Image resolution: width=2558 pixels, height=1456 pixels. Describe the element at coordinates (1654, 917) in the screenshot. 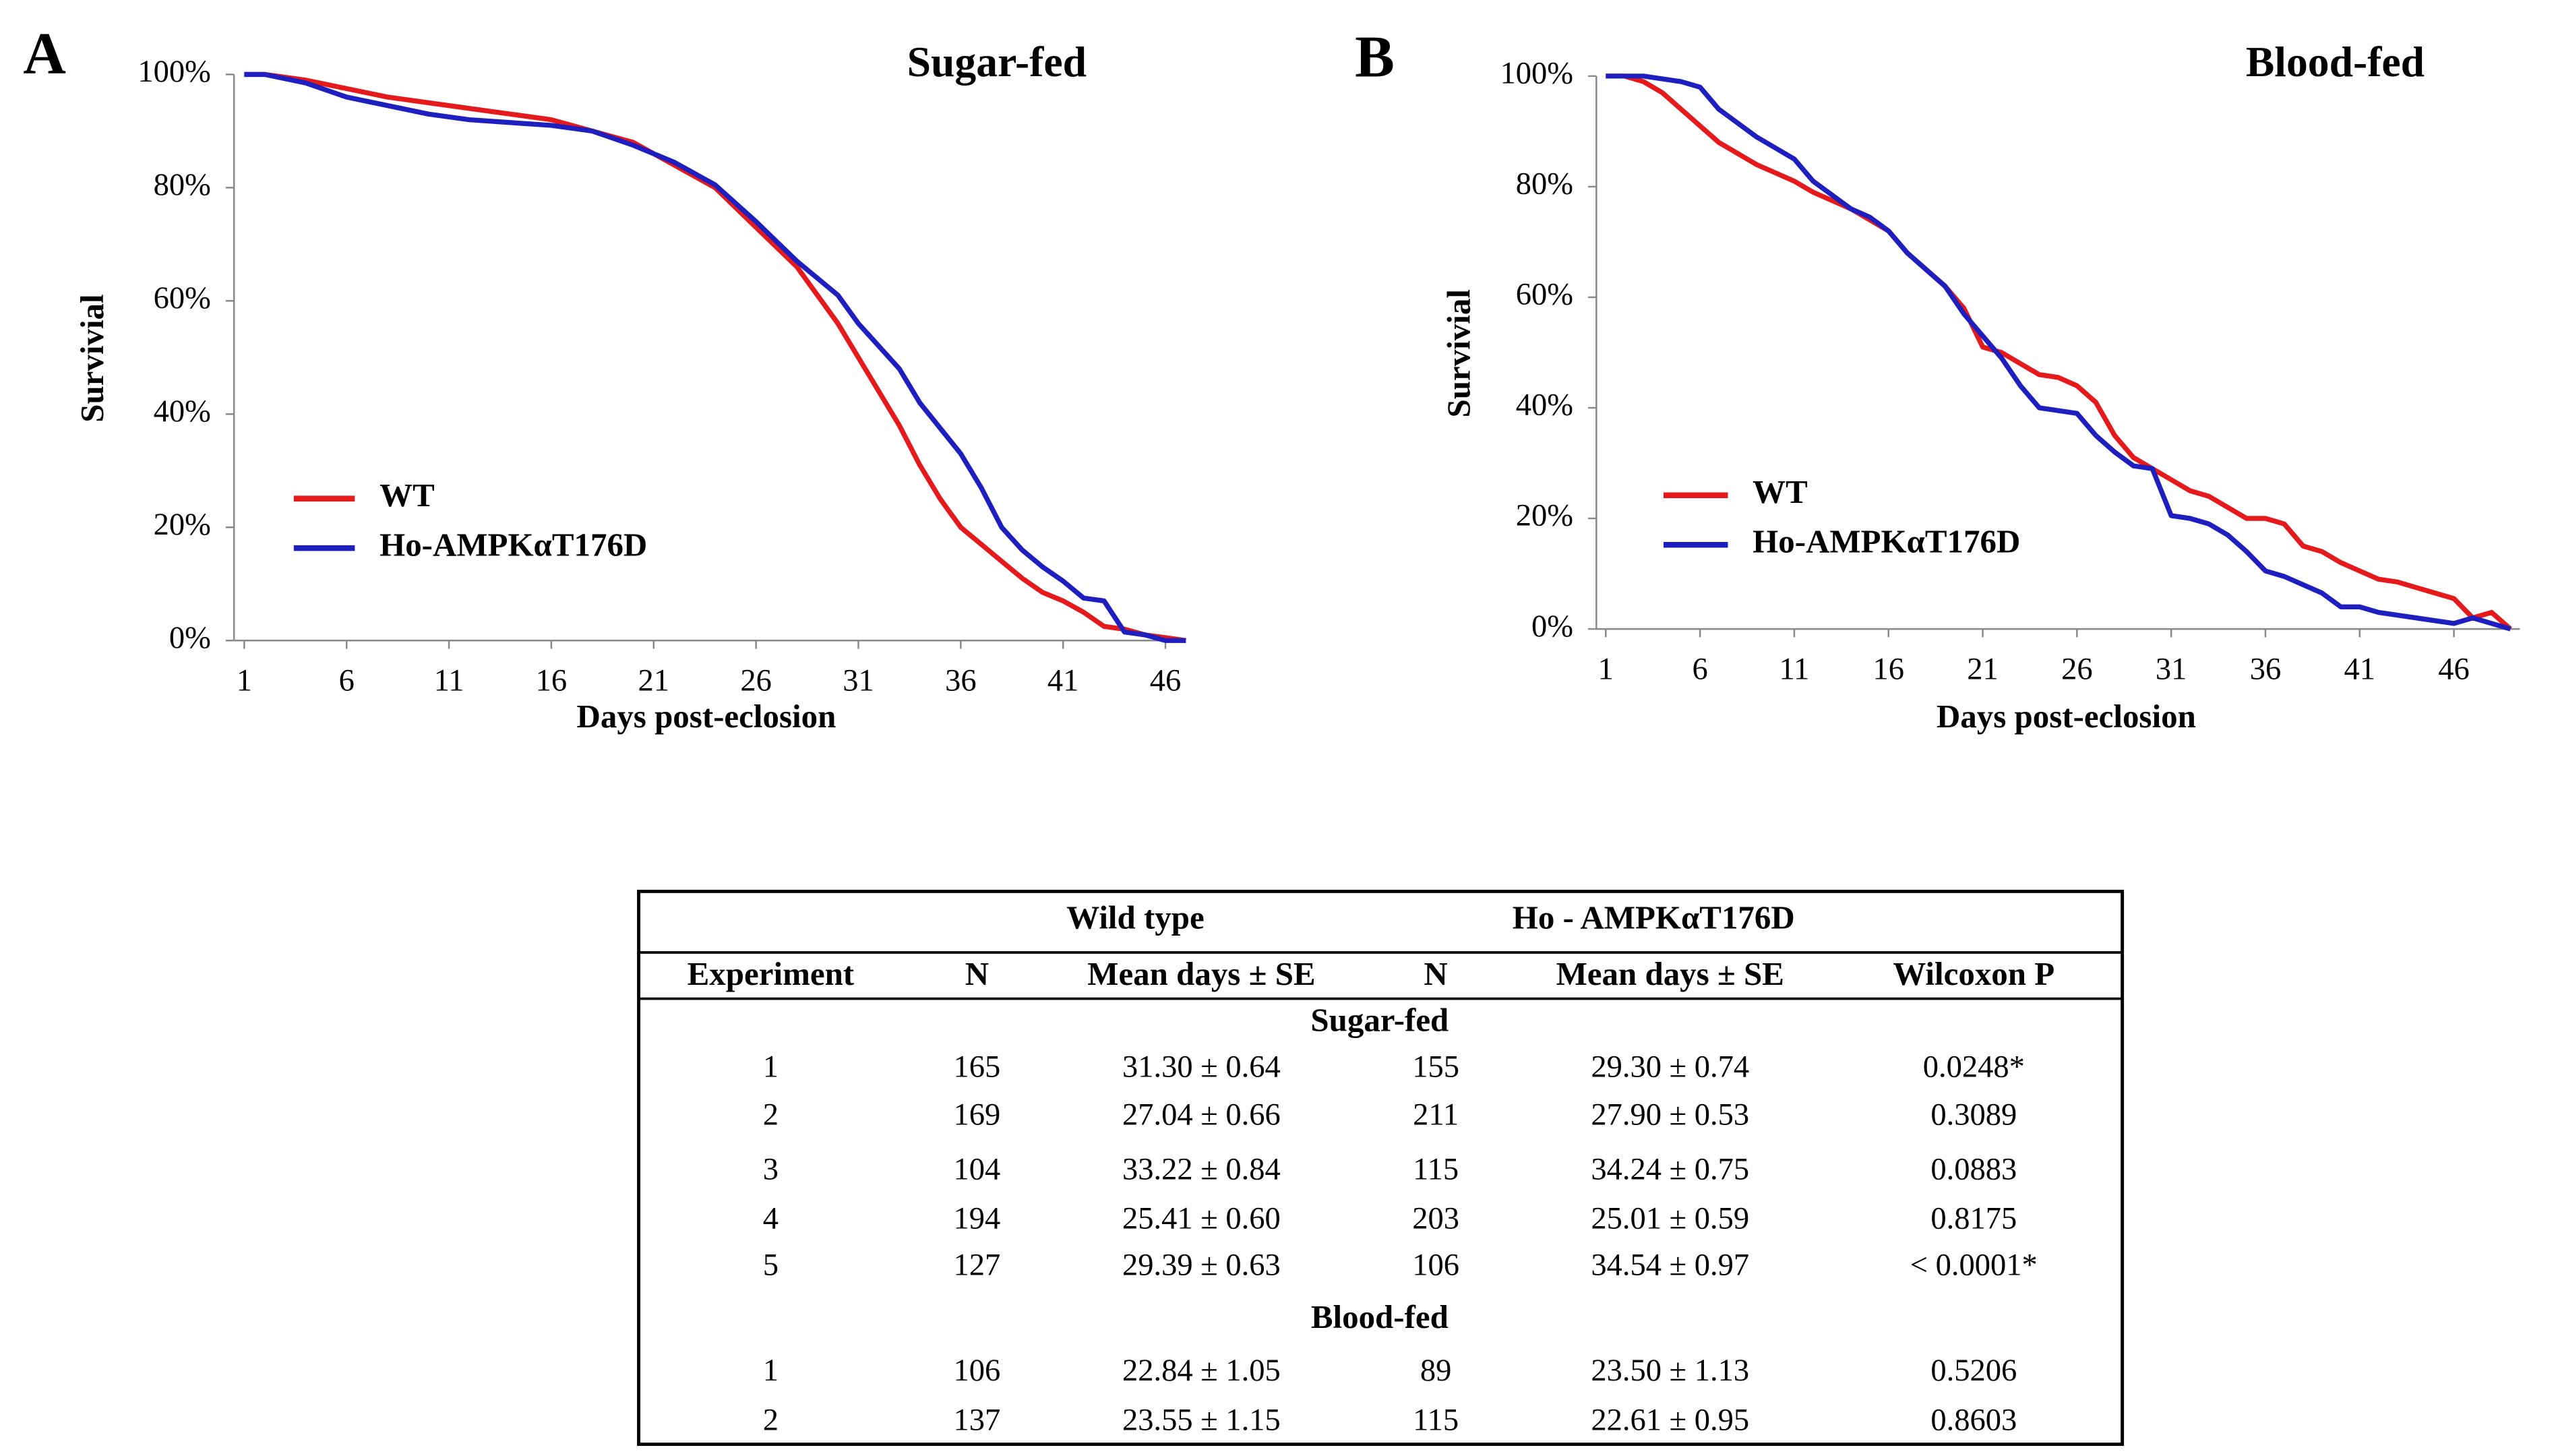

I see `table-group-header: Ho - AMPKαT176D` at that location.